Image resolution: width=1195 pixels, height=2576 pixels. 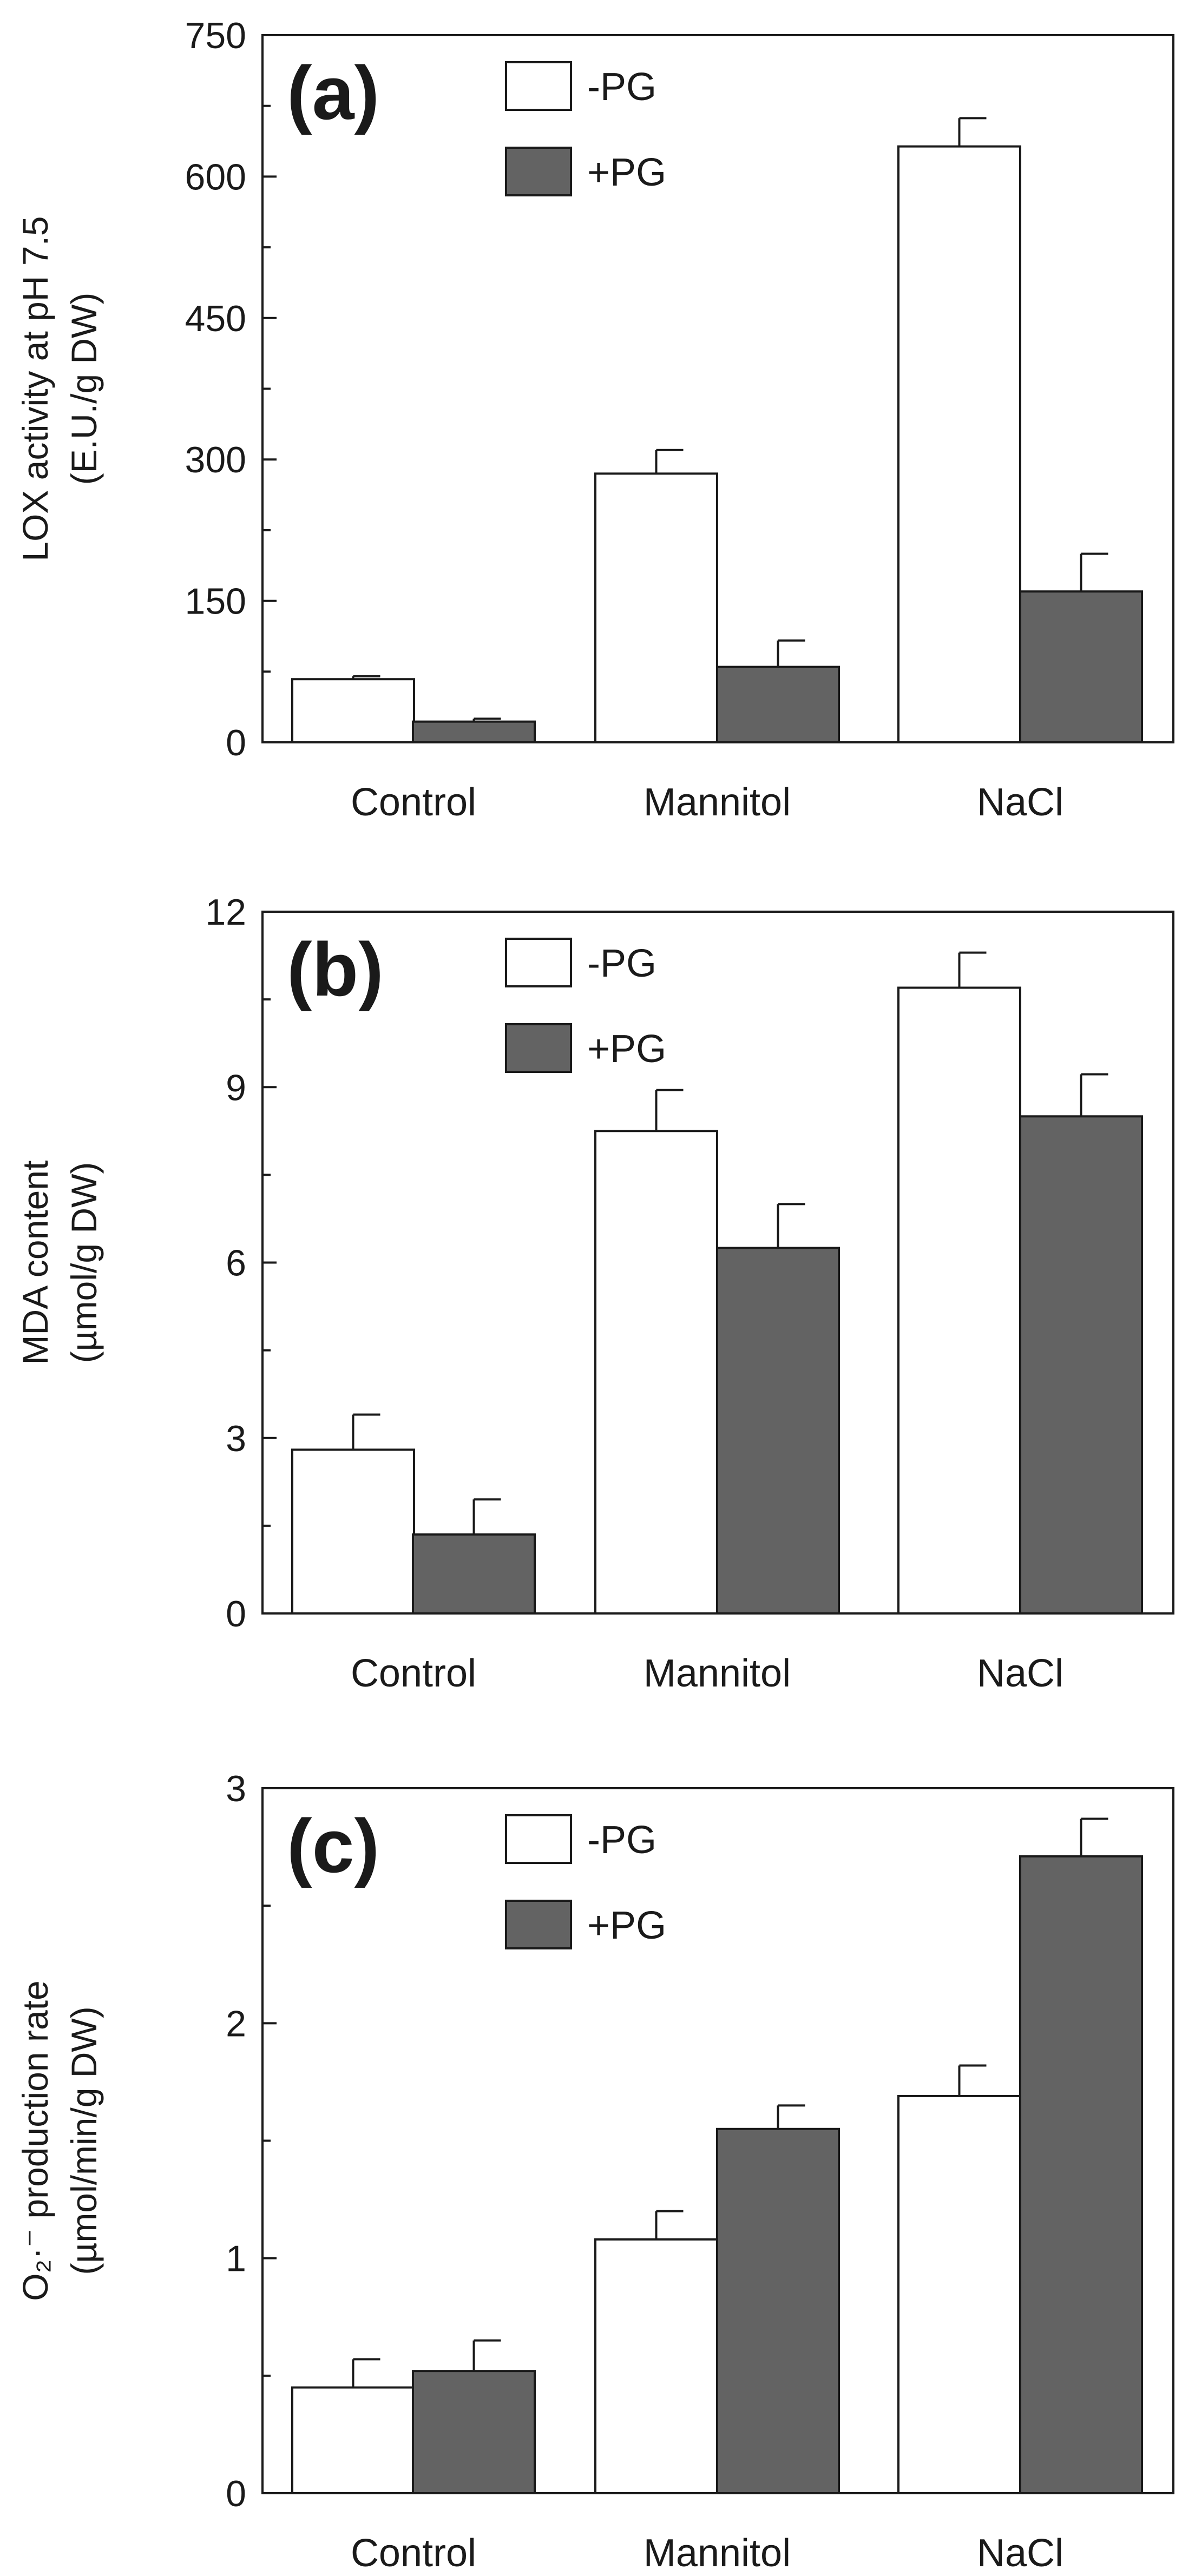 What do you see at coordinates (35, 2140) in the screenshot?
I see `y-axis-title-line1: O₂·⁻ production rate` at bounding box center [35, 2140].